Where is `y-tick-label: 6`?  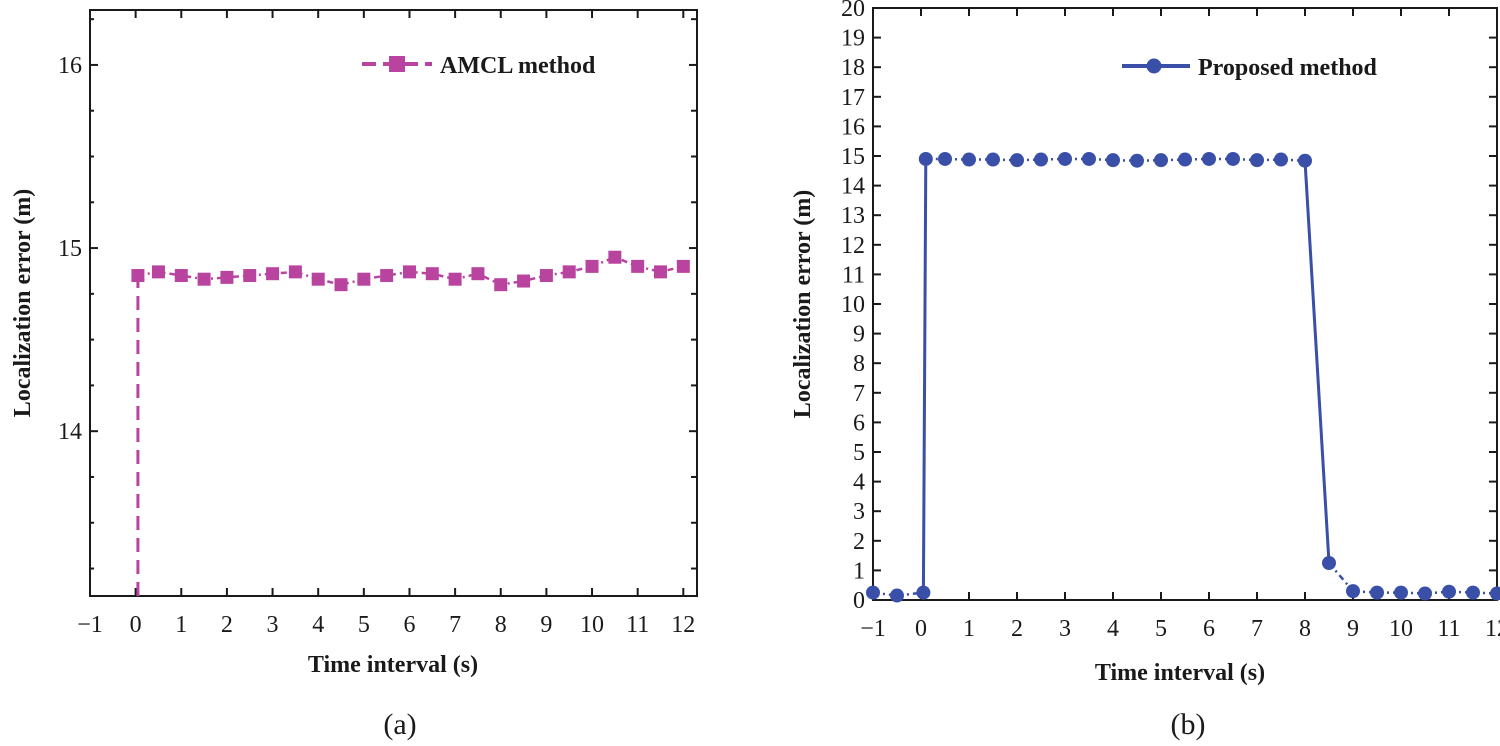 y-tick-label: 6 is located at coordinates (859, 423).